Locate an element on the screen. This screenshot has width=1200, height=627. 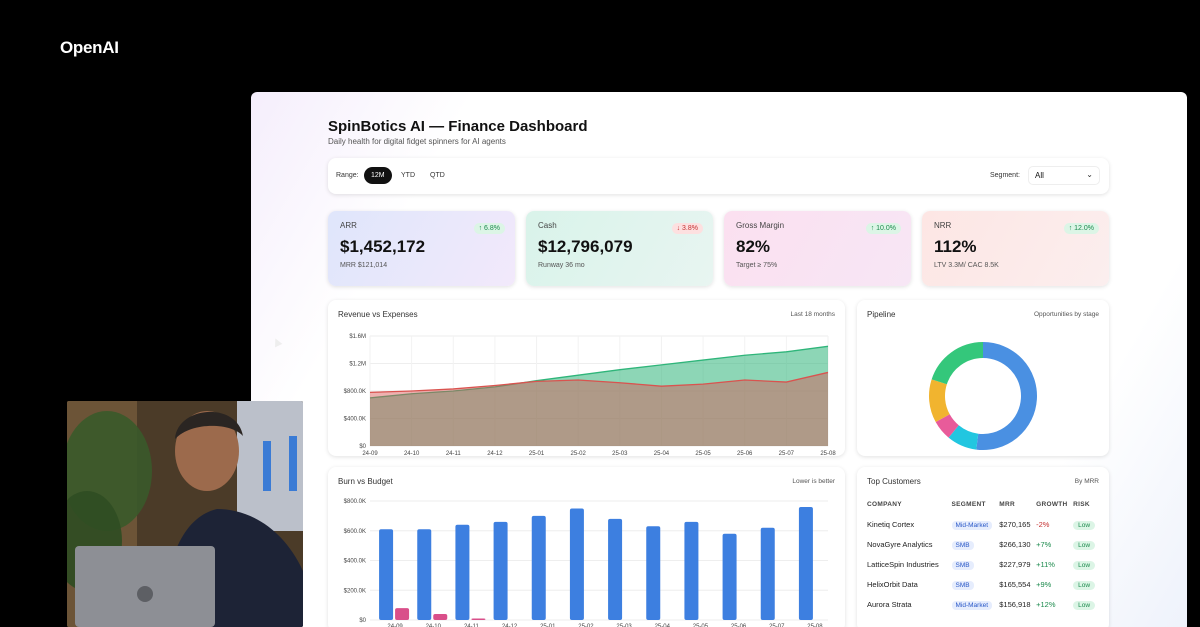
cell-mrr: $165,554 is located at coordinates (1015, 584).